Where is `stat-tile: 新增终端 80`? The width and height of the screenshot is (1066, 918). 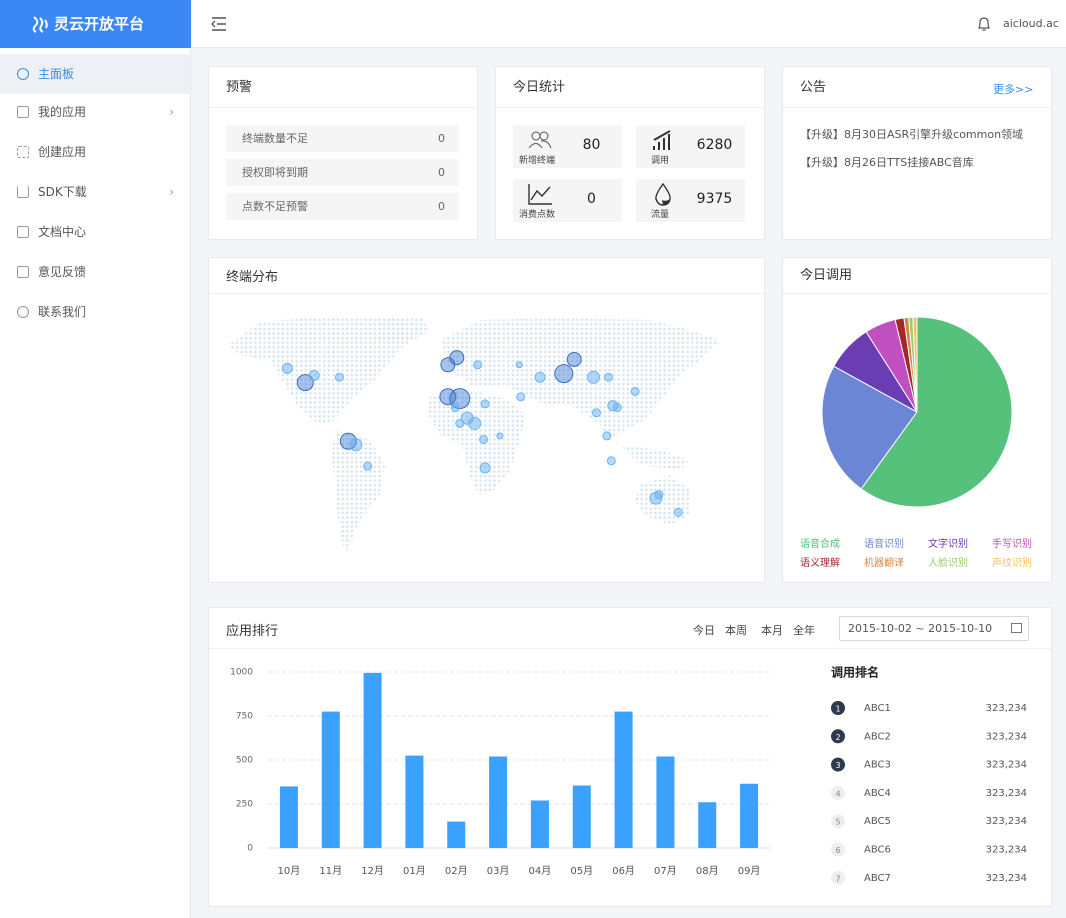
stat-tile: 新增终端 80 is located at coordinates (567, 146).